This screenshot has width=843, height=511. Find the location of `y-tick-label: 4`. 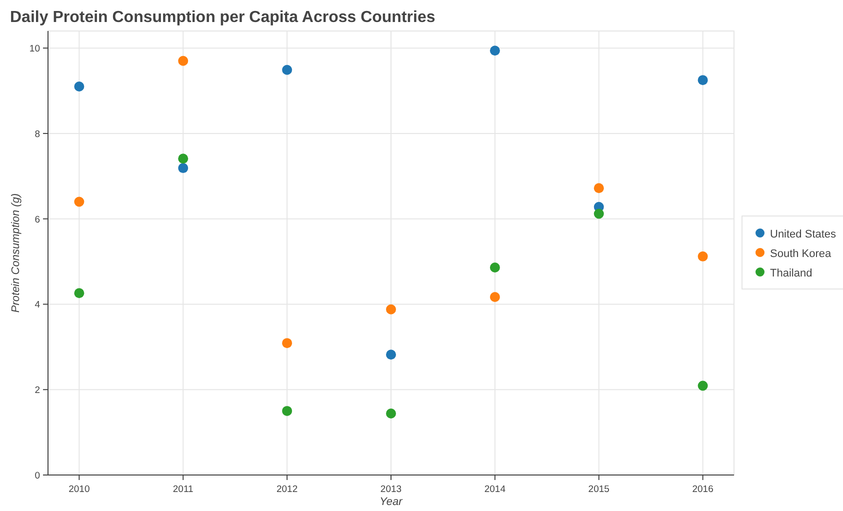

y-tick-label: 4 is located at coordinates (37, 305).